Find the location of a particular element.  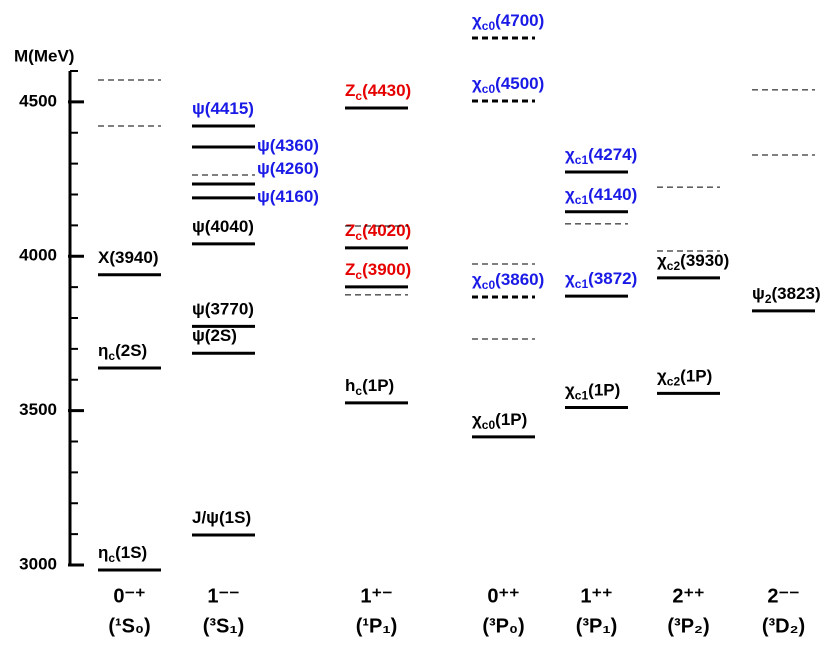

state-subscript: 2 is located at coordinates (768, 299).